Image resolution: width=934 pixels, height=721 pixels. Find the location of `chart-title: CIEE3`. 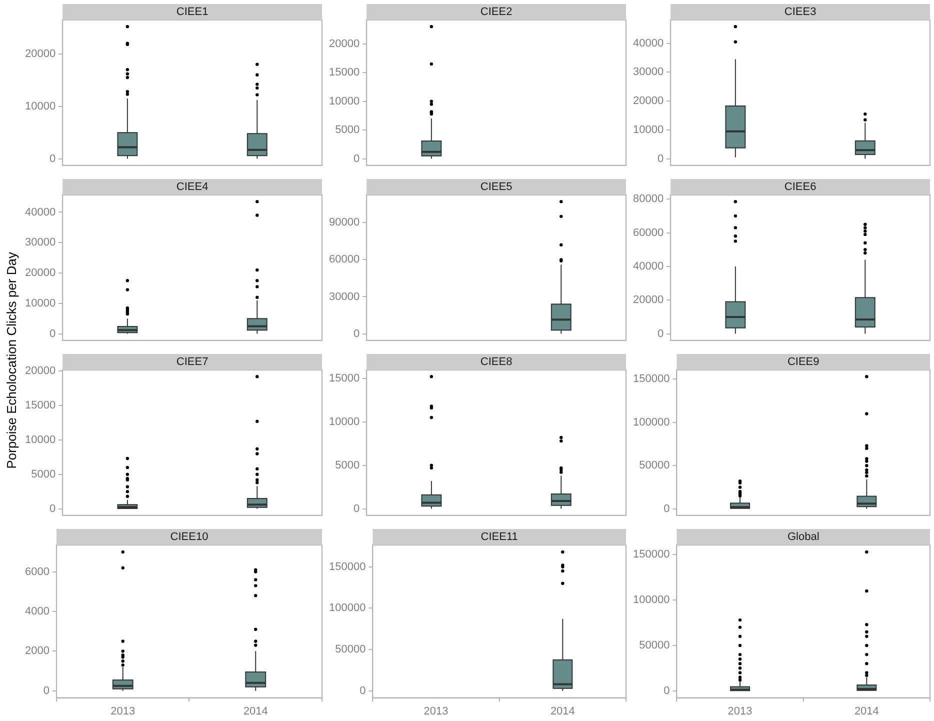

chart-title: CIEE3 is located at coordinates (800, 12).